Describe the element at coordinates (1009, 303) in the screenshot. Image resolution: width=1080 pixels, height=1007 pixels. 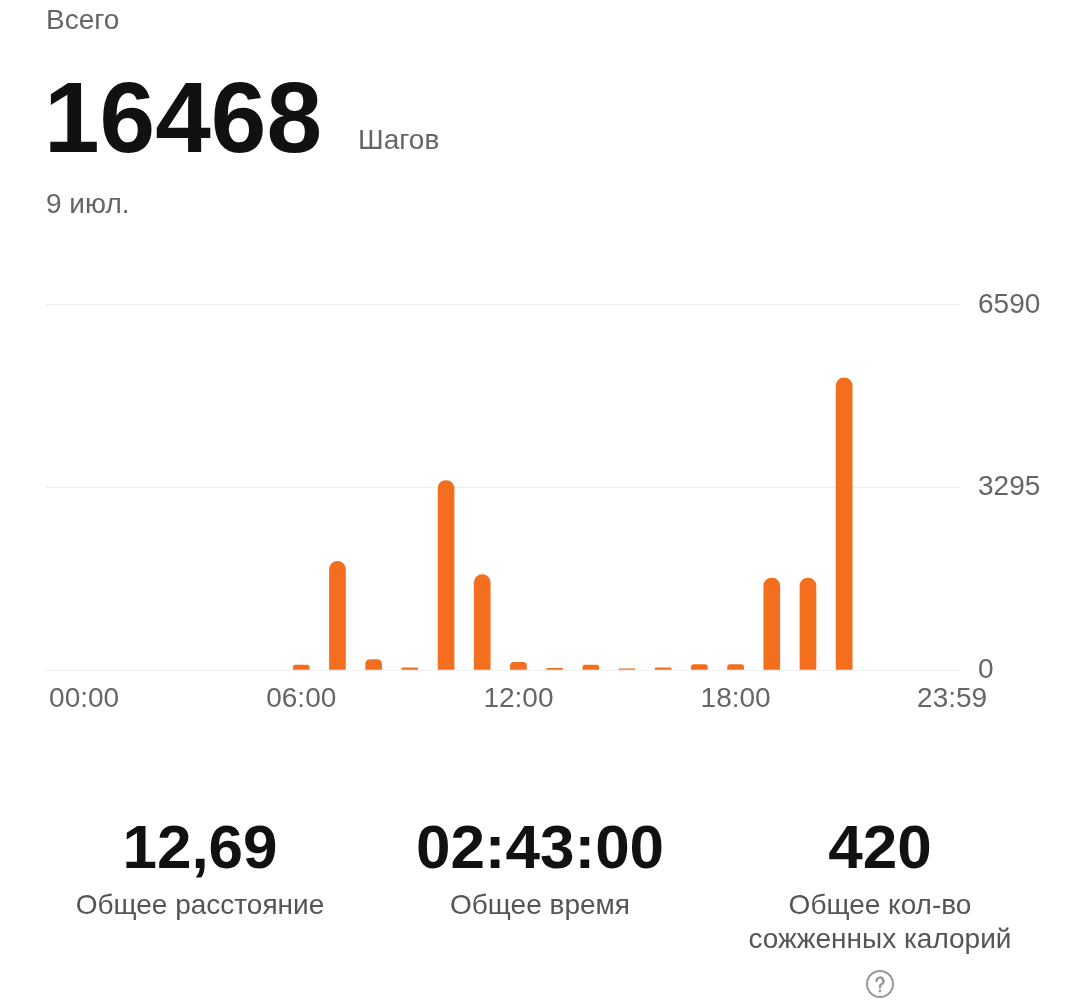
I see `y-tick-label: 6590` at that location.